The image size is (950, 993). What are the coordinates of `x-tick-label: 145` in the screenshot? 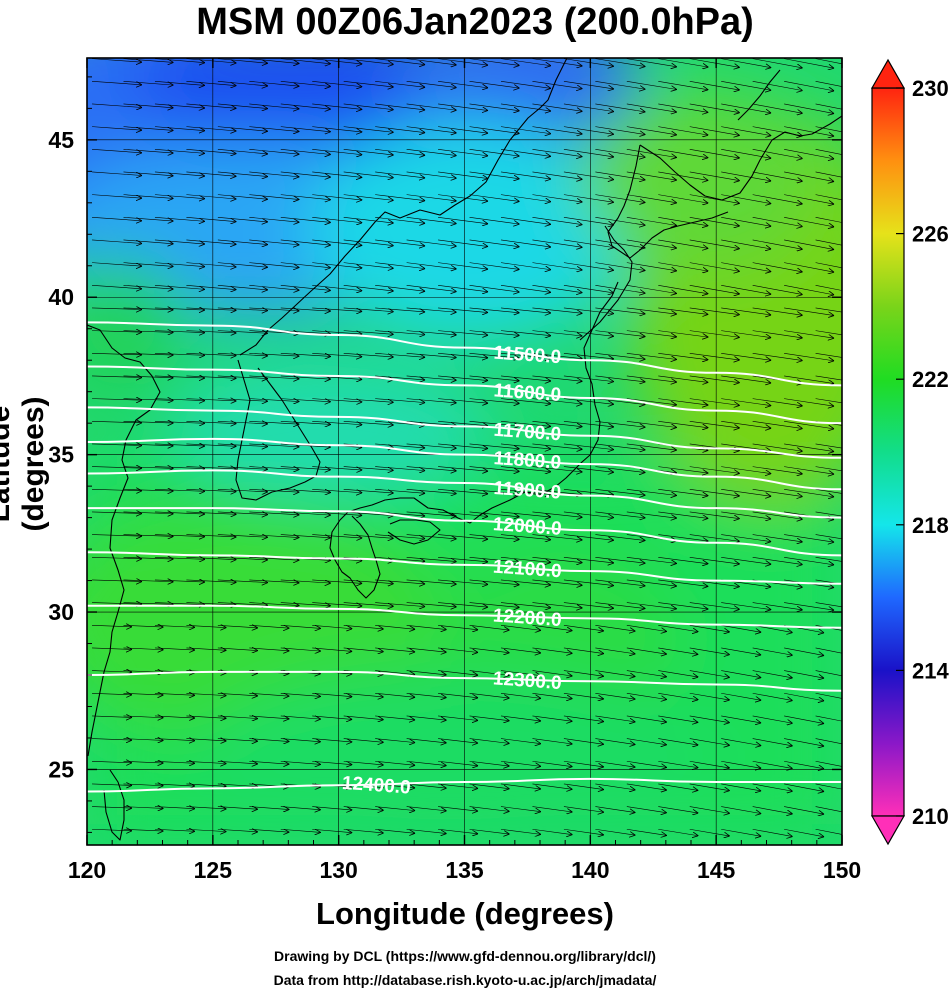 It's located at (716, 870).